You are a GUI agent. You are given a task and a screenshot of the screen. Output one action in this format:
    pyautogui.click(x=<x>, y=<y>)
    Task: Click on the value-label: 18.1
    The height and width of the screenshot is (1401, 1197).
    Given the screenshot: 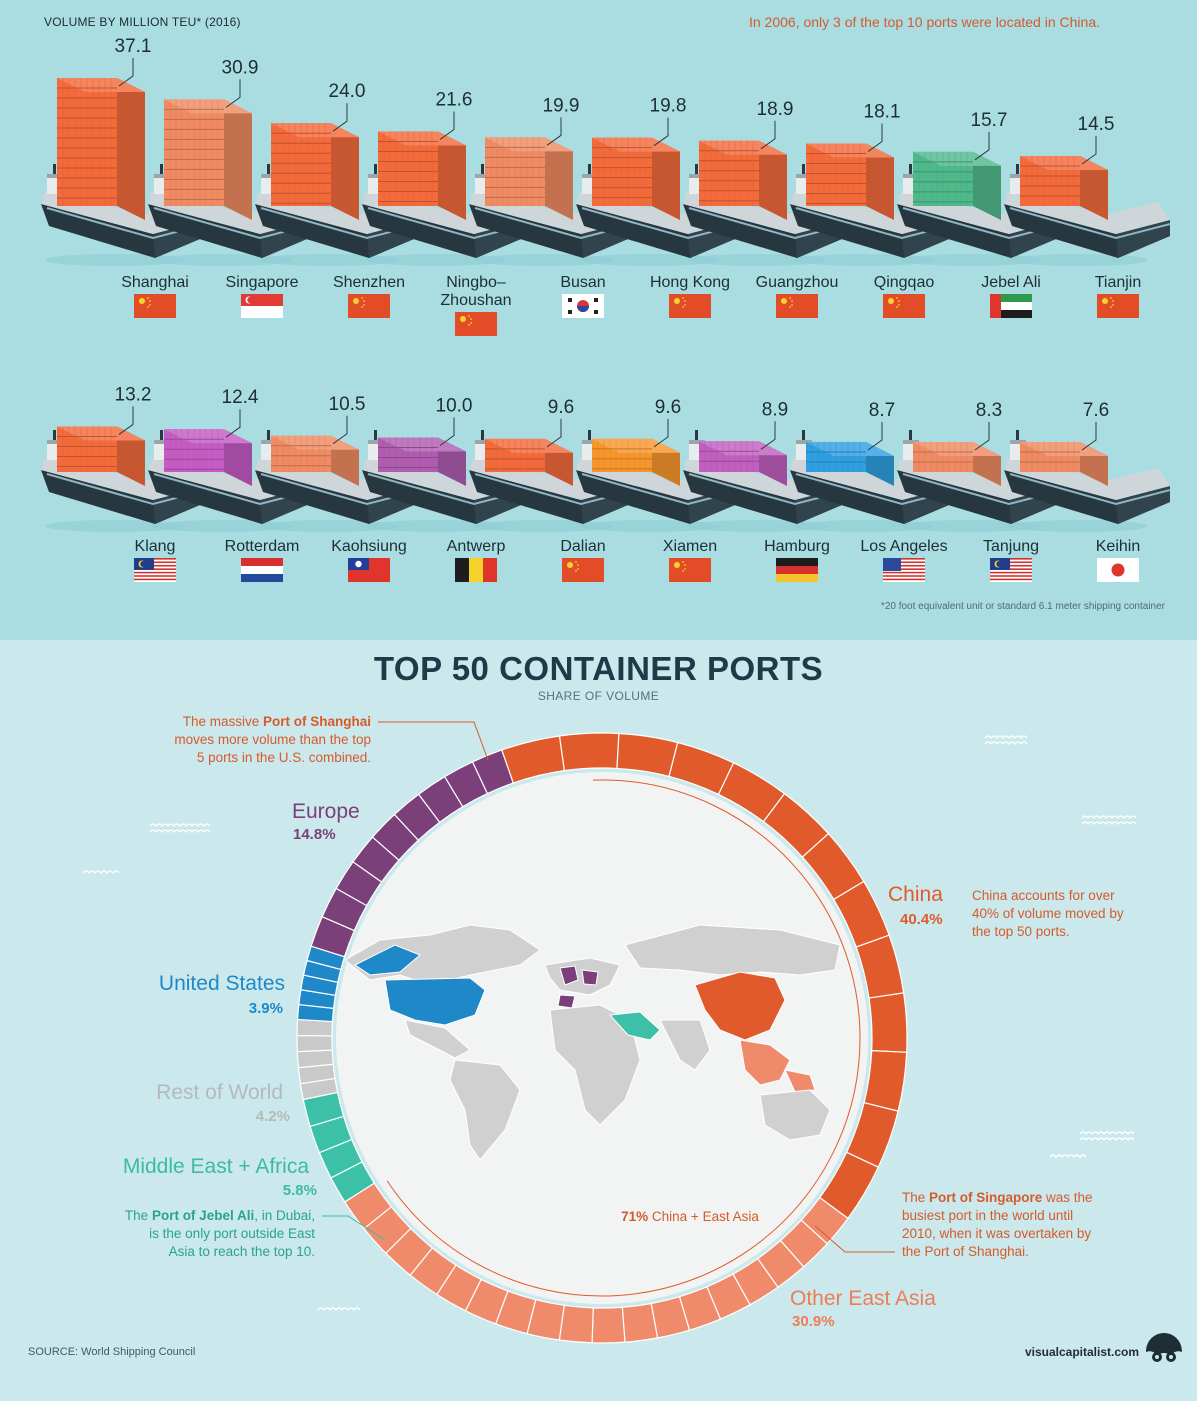 What is the action you would take?
    pyautogui.click(x=882, y=112)
    